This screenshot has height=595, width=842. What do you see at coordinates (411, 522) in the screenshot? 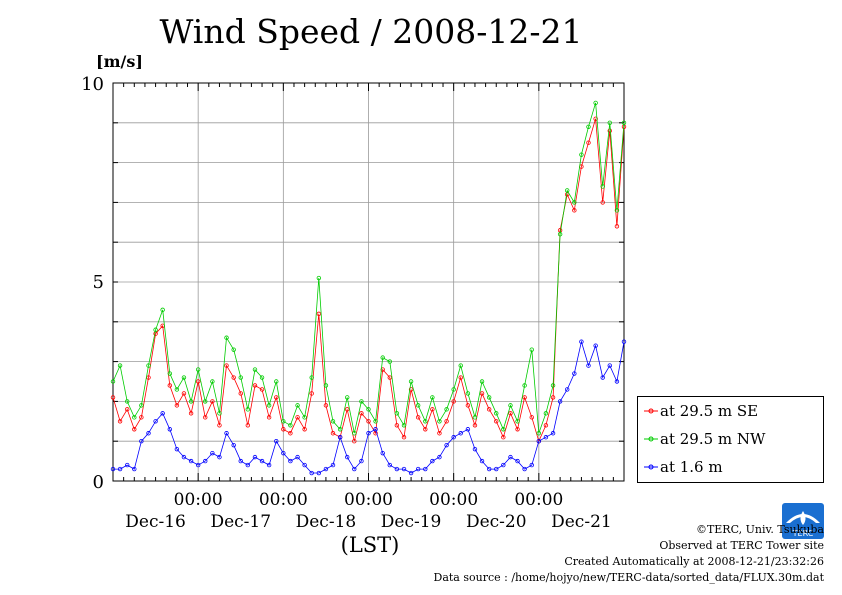
I see `x-tick-date-label: Dec-19` at bounding box center [411, 522].